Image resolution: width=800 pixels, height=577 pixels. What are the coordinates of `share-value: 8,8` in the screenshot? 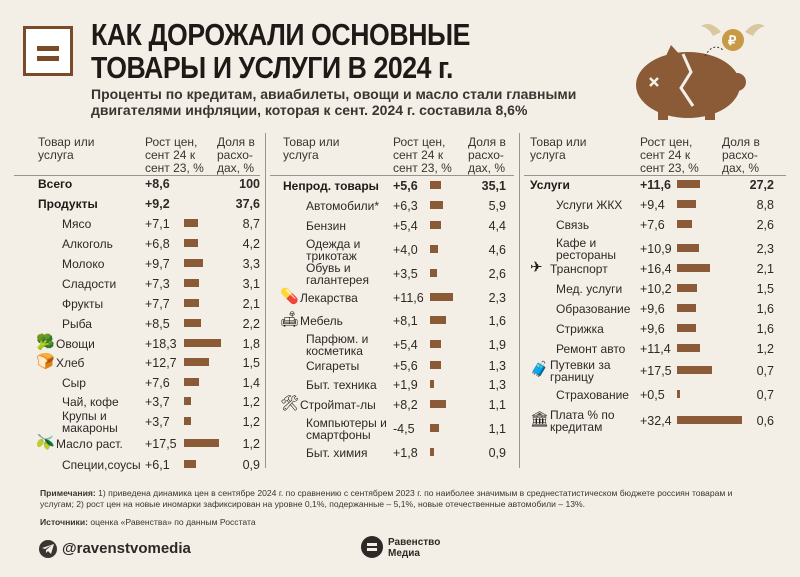 It's located at (765, 205).